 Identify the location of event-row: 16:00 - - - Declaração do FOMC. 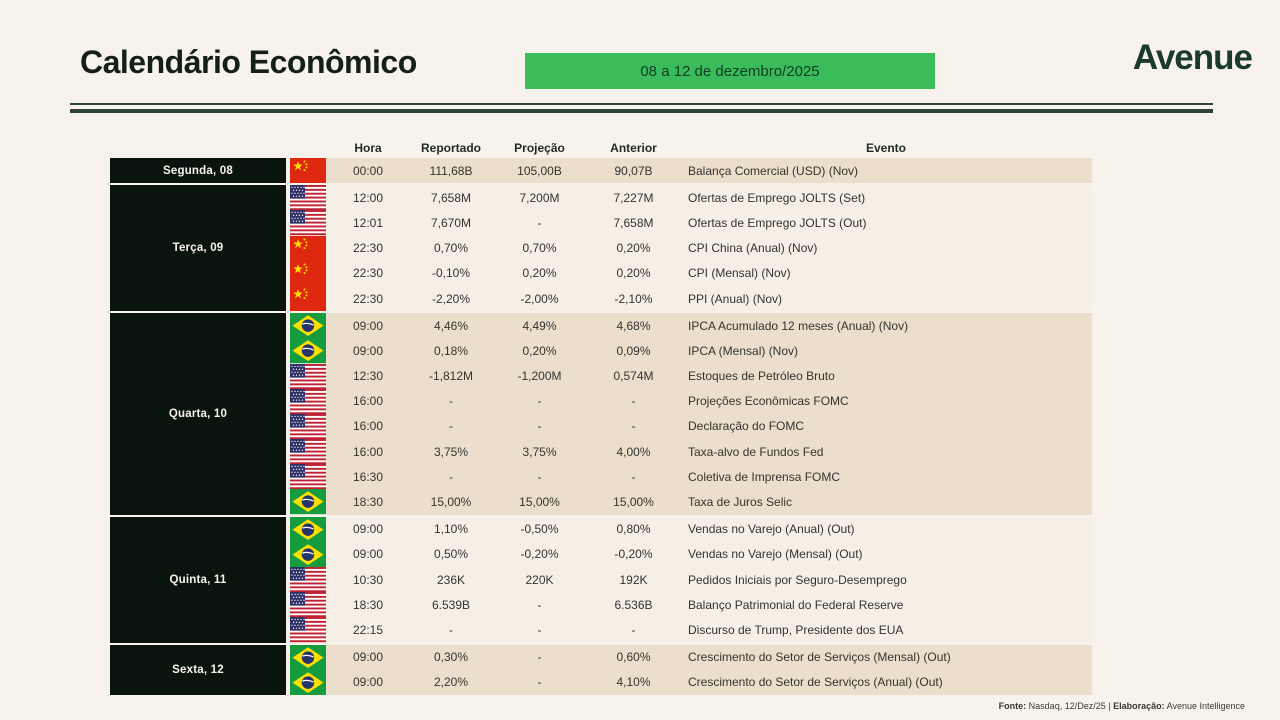
(691, 426).